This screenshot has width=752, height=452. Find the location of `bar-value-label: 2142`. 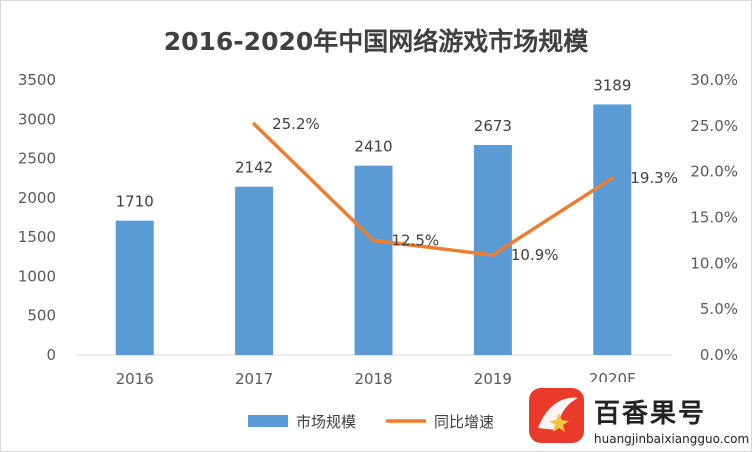

bar-value-label: 2142 is located at coordinates (254, 168).